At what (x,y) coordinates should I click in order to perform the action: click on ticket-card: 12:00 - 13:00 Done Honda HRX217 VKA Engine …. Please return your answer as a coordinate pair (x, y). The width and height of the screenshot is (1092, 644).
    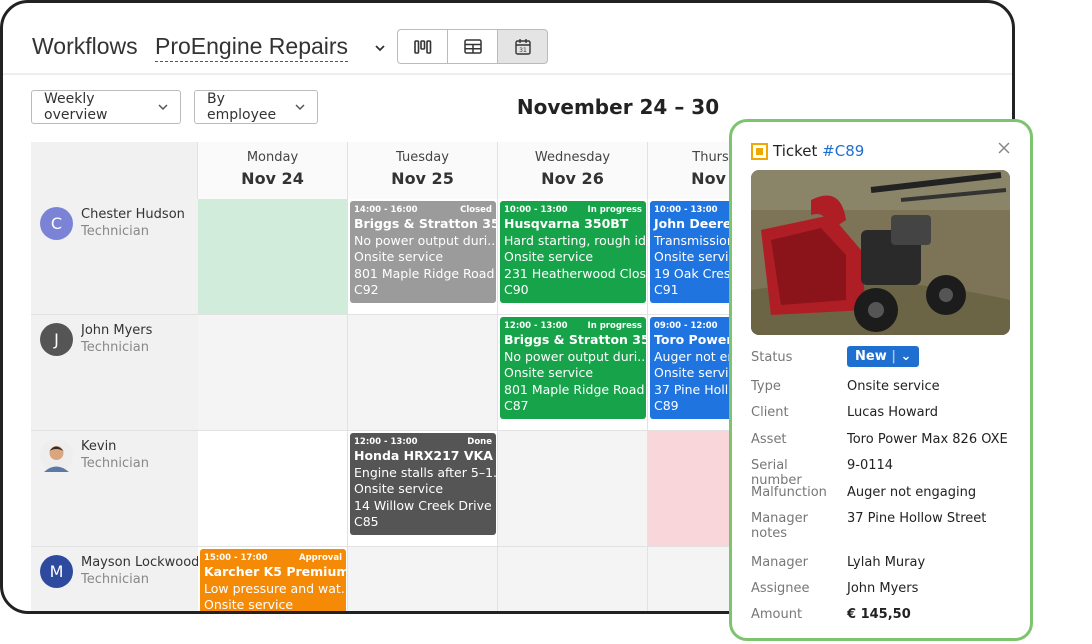
    Looking at the image, I should click on (423, 484).